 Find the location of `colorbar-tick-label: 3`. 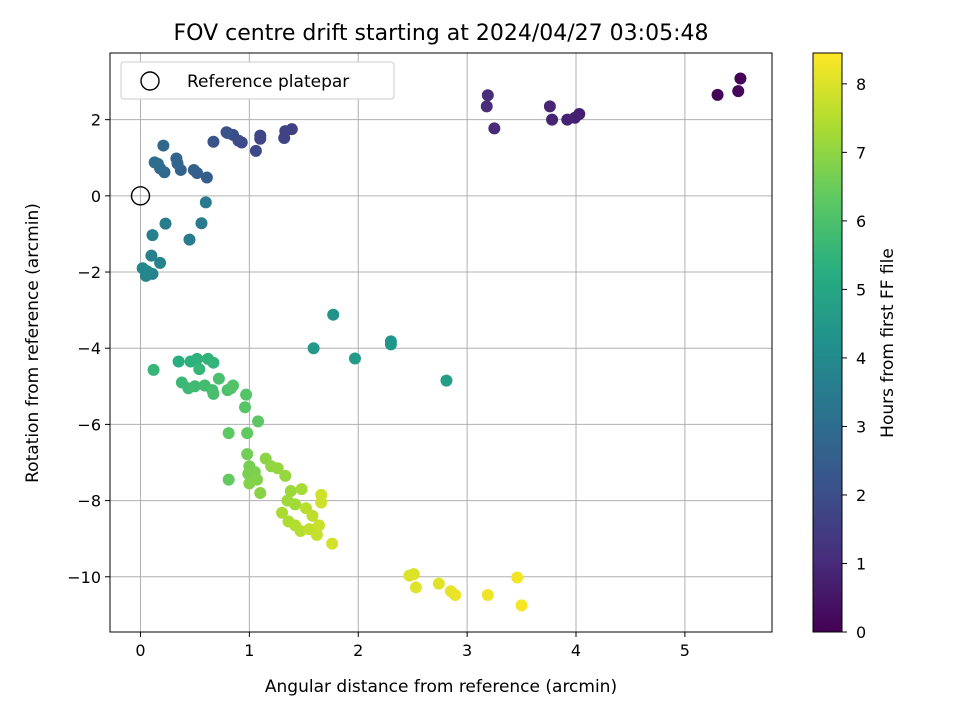

colorbar-tick-label: 3 is located at coordinates (861, 426).